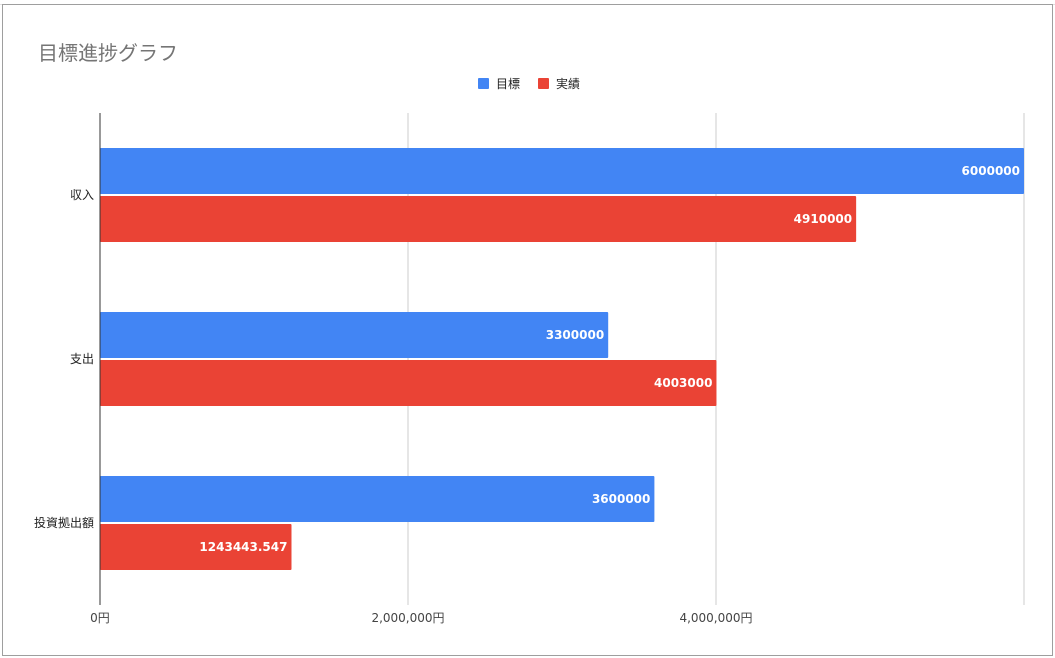  I want to click on category-label-1: 支出, so click(82, 359).